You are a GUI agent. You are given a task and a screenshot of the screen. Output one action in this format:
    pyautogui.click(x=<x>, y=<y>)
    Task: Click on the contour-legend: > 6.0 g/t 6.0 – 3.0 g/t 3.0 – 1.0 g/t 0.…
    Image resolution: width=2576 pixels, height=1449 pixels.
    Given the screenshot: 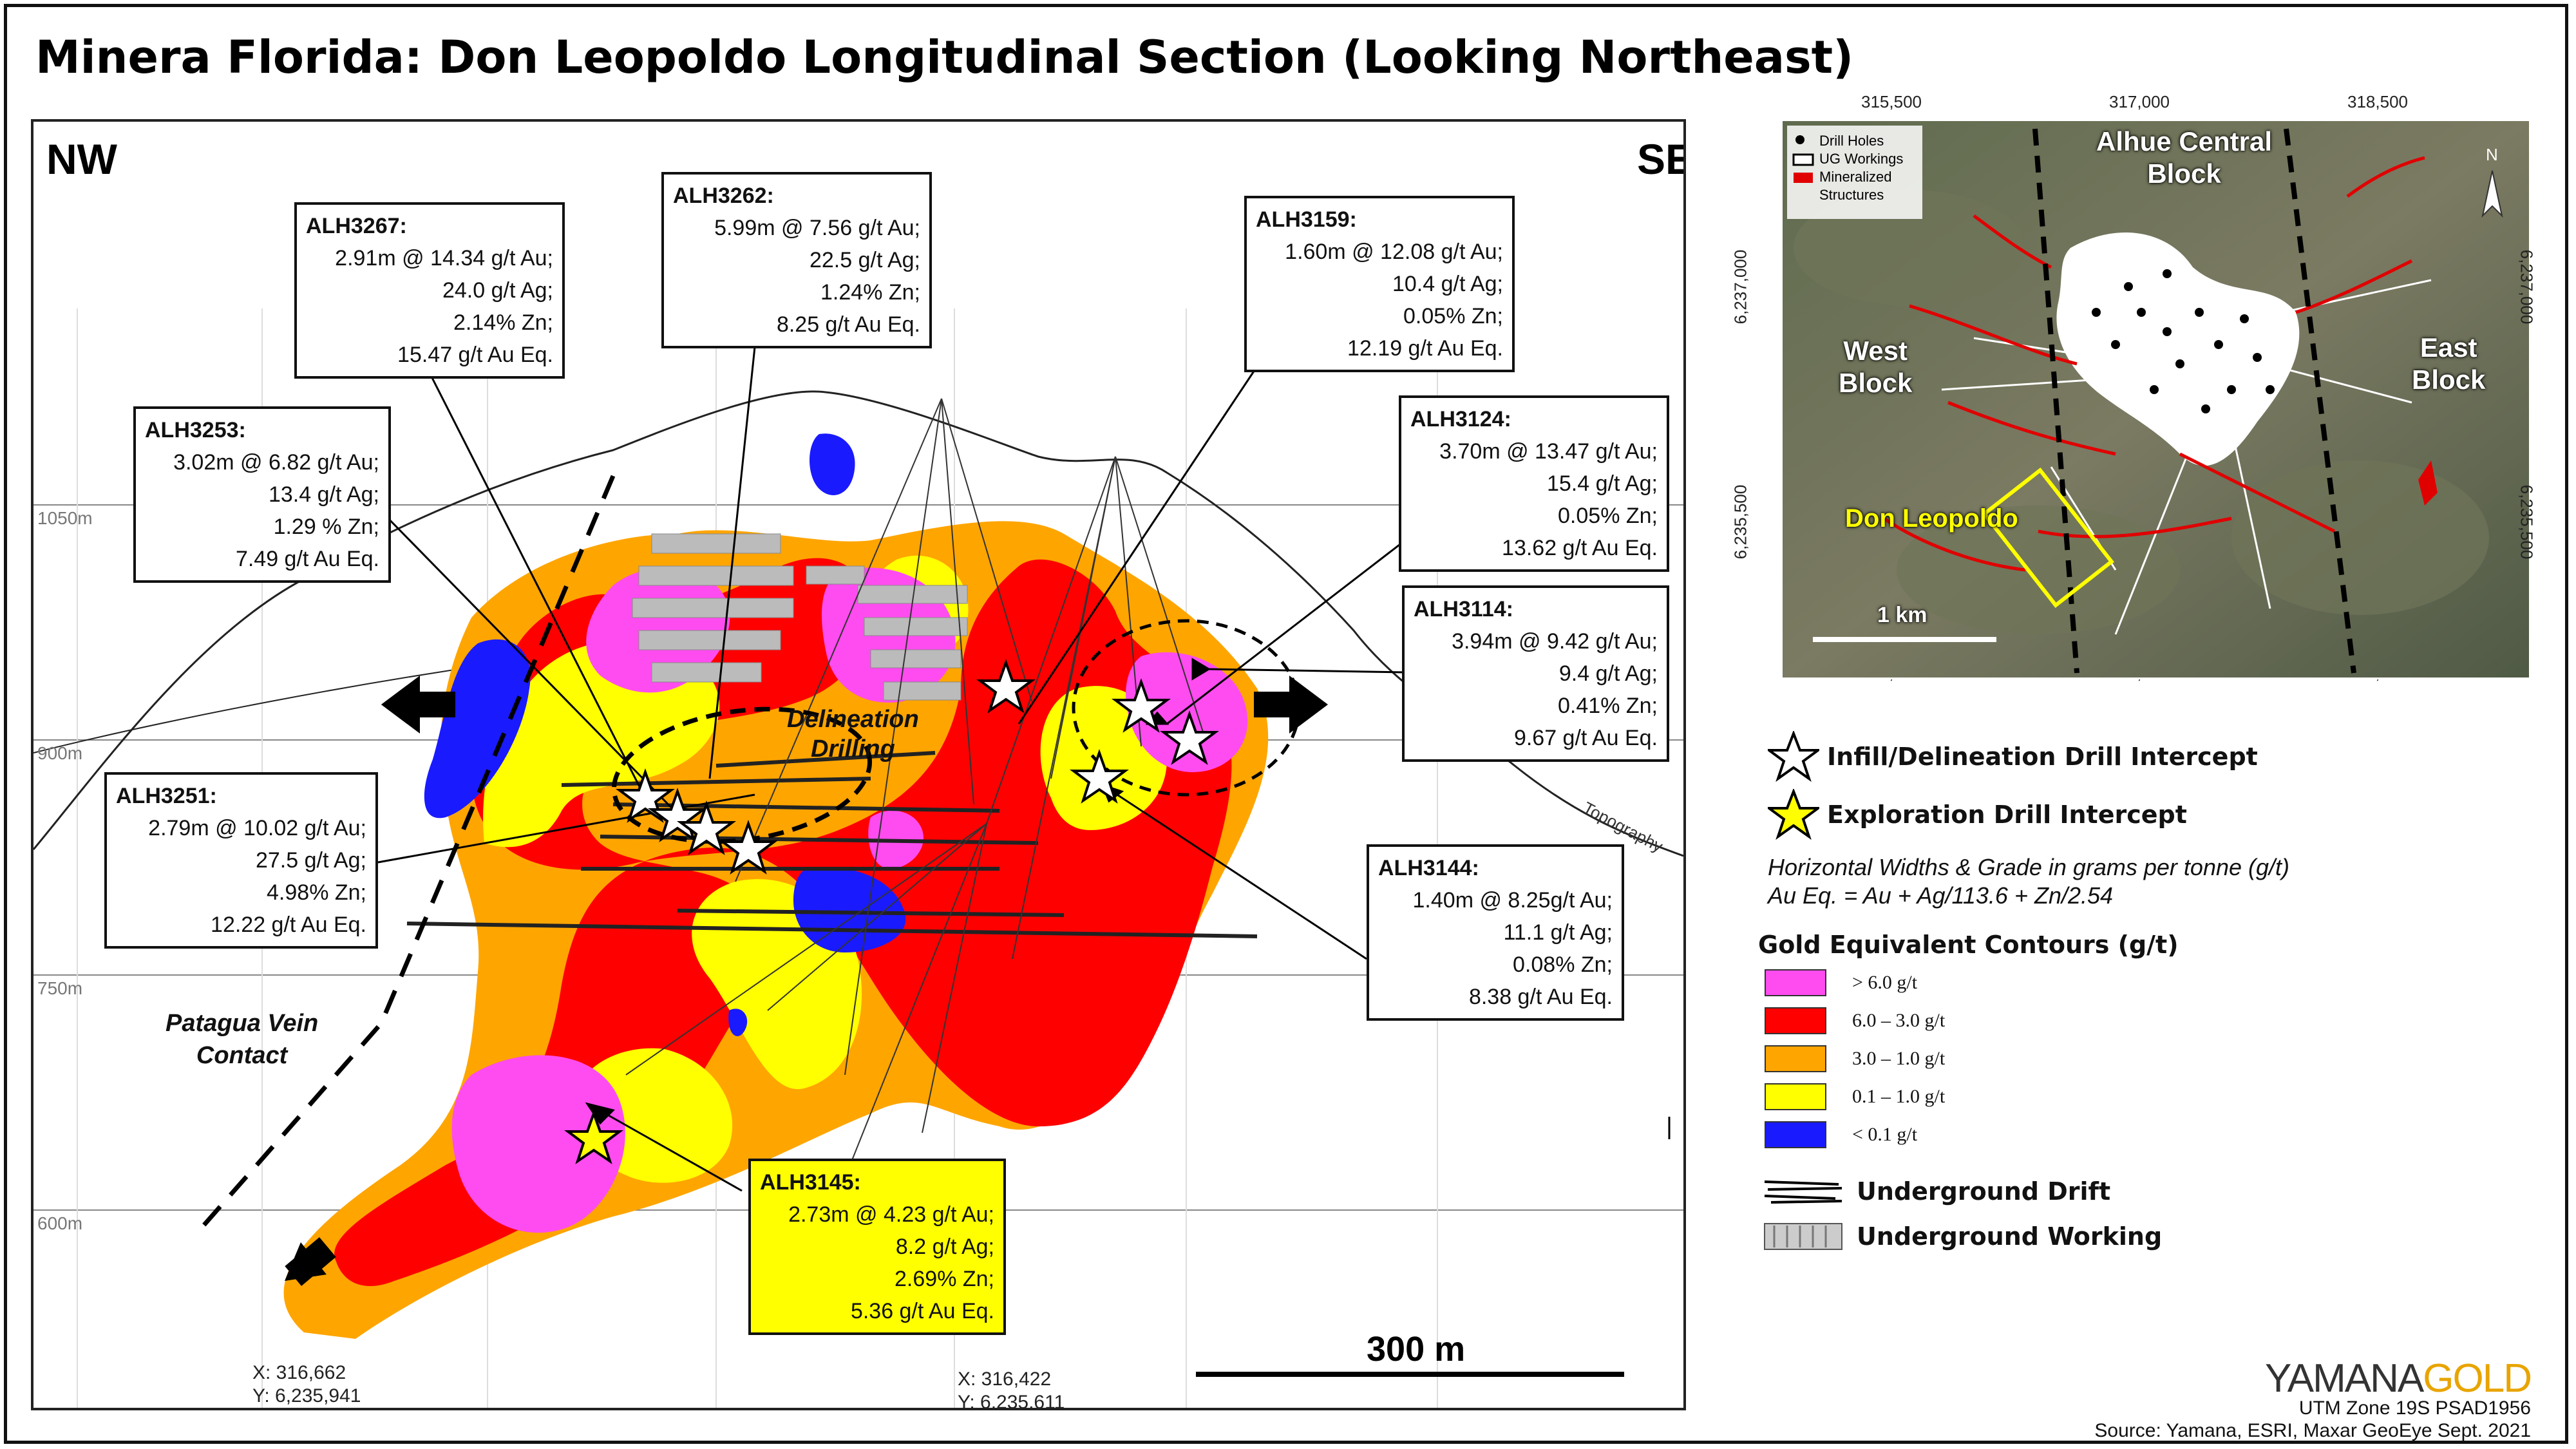 What is the action you would take?
    pyautogui.click(x=1855, y=1064)
    